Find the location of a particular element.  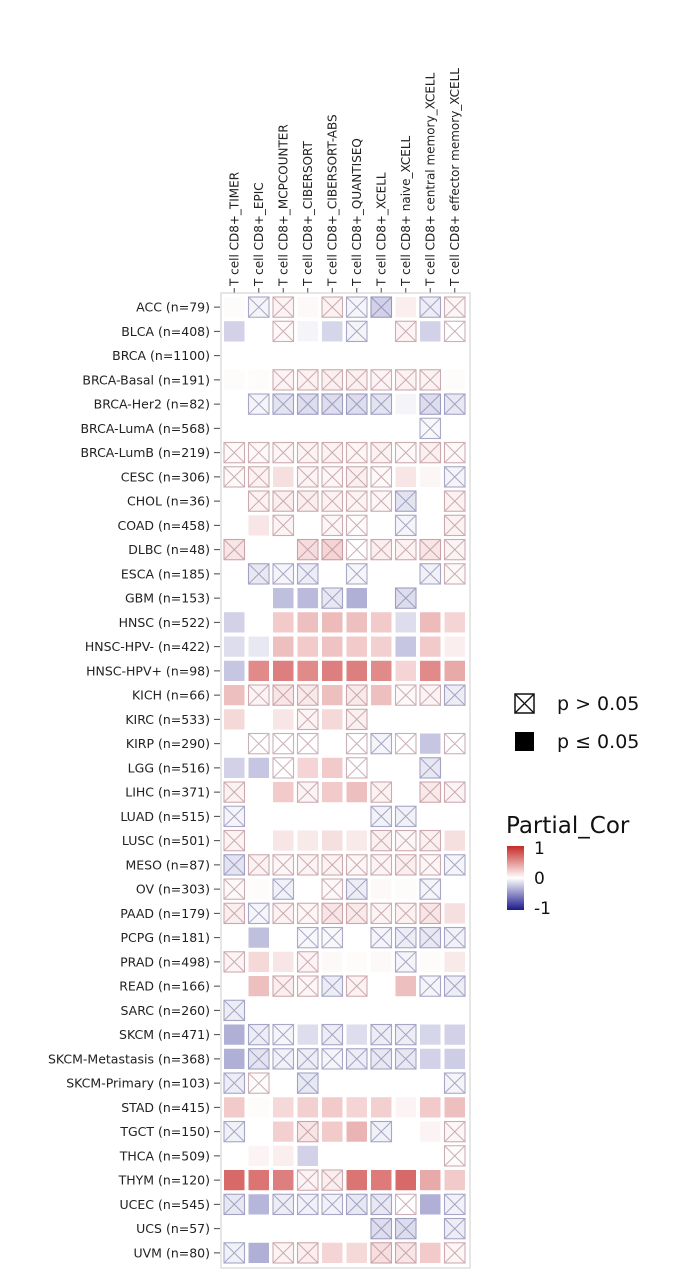

row-label: TGCT (n=150) is located at coordinates (164, 1131).